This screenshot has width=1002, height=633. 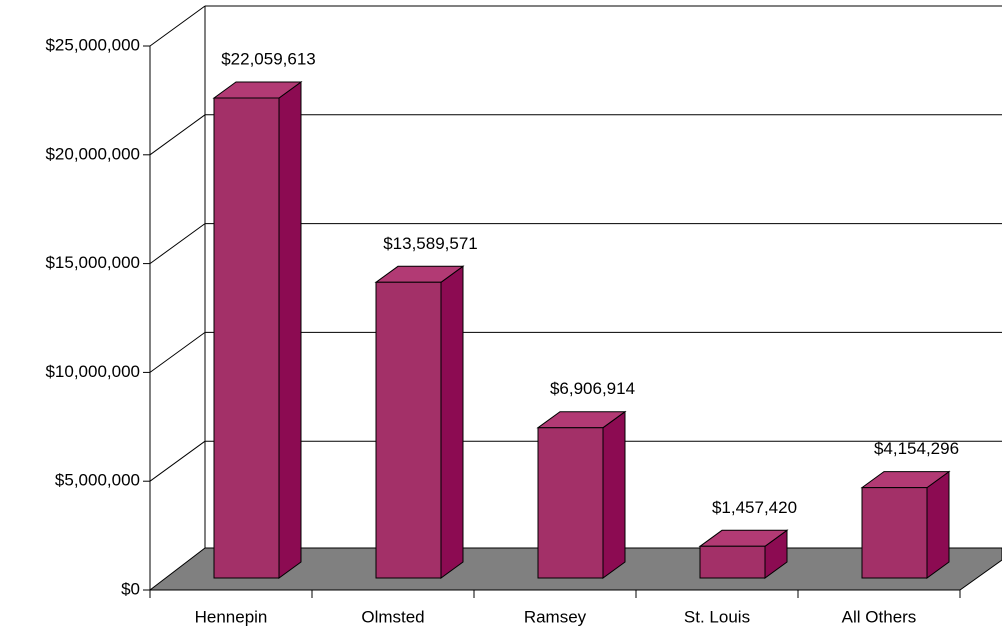 I want to click on x-tick-label: St. Louis, so click(x=717, y=616).